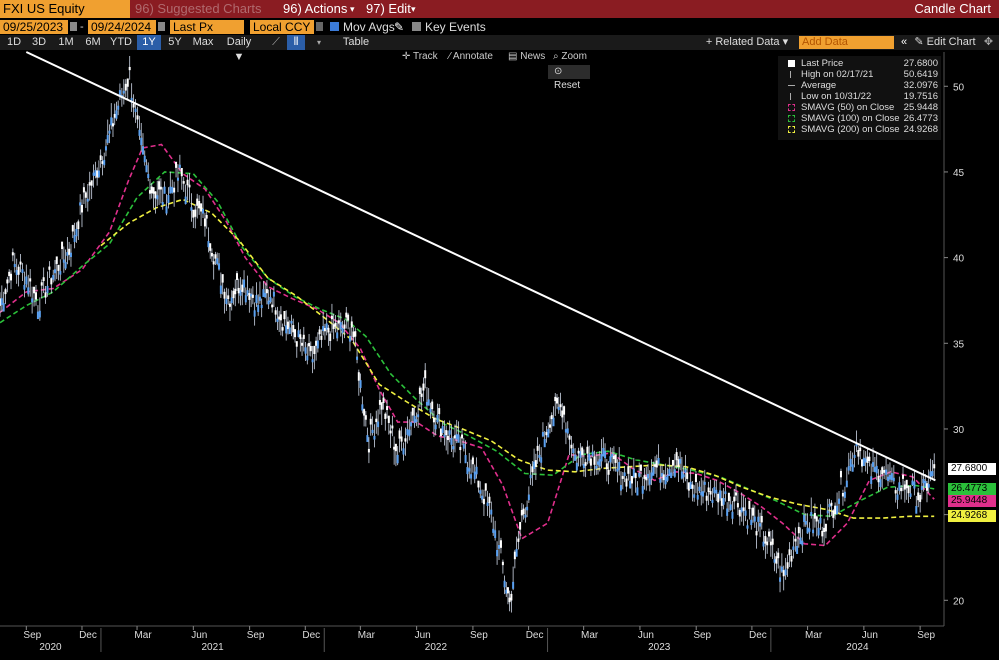  Describe the element at coordinates (276, 42) in the screenshot. I see `line-chart-icon: ⟋` at that location.